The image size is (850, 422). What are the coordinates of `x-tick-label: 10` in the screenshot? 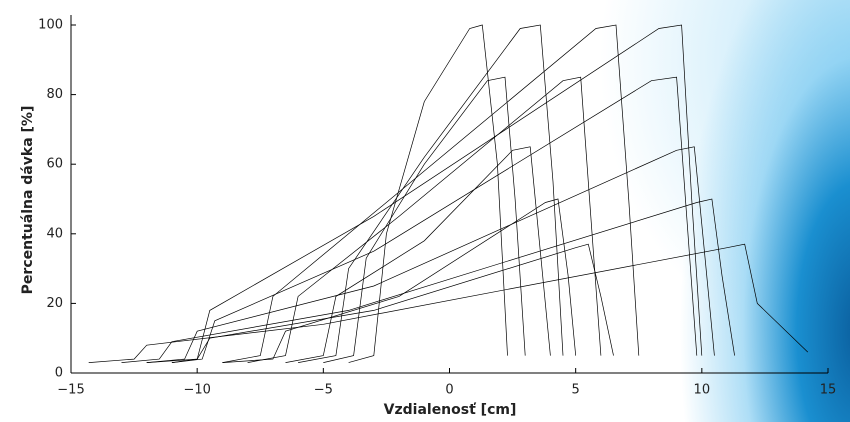 It's located at (702, 390).